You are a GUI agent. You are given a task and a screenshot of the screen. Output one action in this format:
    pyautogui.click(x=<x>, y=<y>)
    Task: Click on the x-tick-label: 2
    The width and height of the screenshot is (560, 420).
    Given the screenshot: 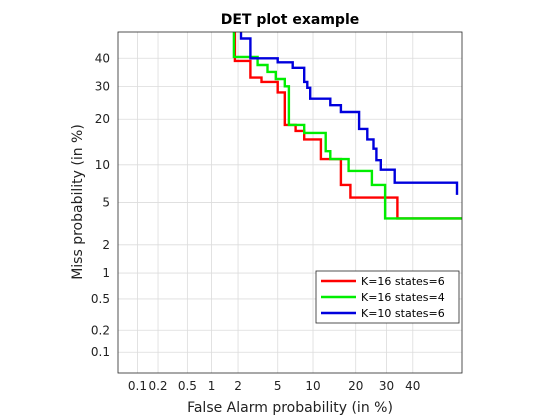 What is the action you would take?
    pyautogui.click(x=238, y=386)
    